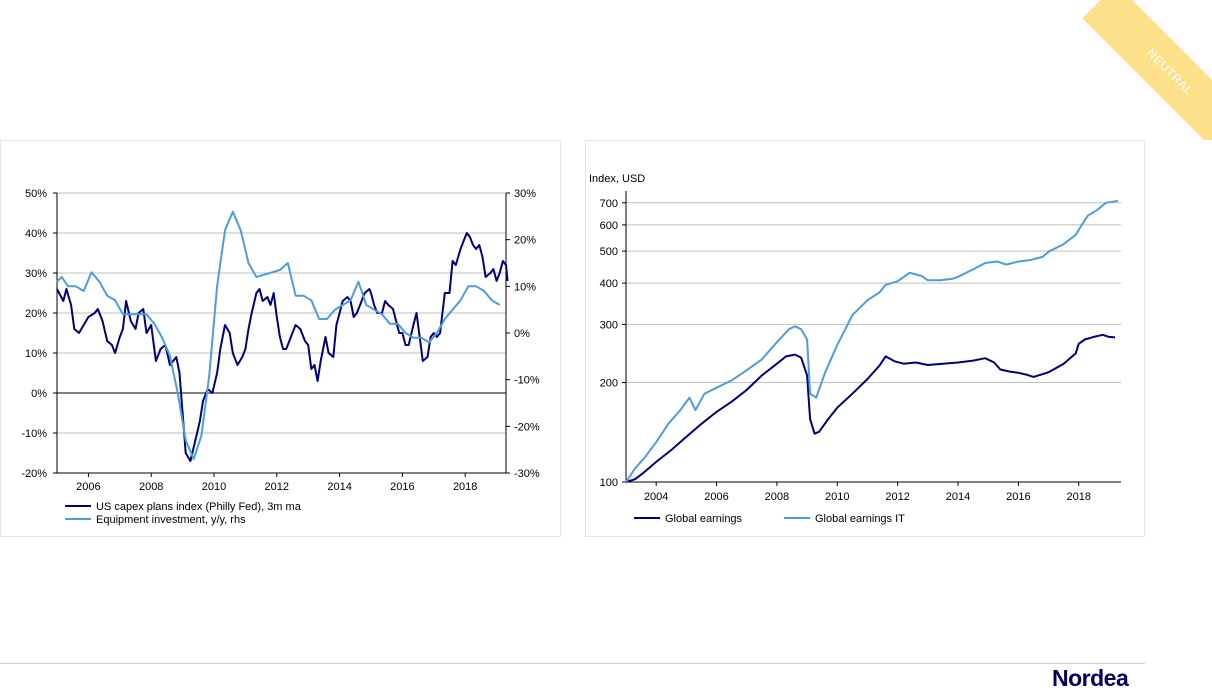 The width and height of the screenshot is (1212, 692). Describe the element at coordinates (525, 287) in the screenshot. I see `y-right-tick-label: 10%` at that location.